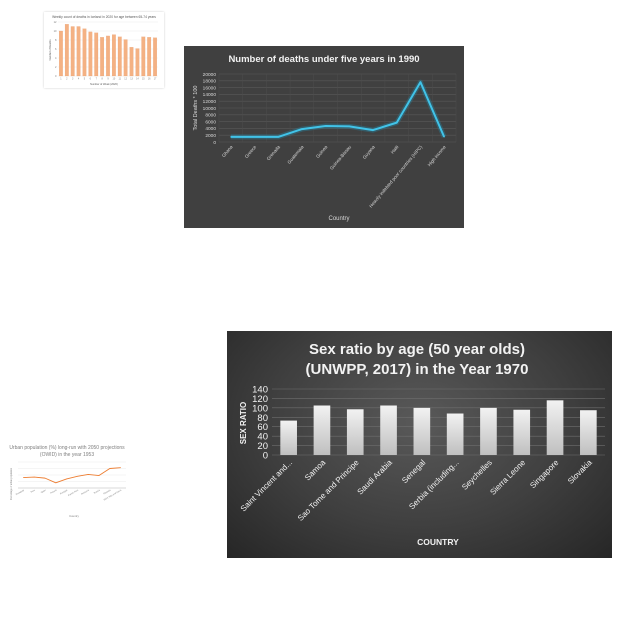 This screenshot has width=640, height=640. What do you see at coordinates (97, 79) in the screenshot?
I see `x-tick-label: 7` at bounding box center [97, 79].